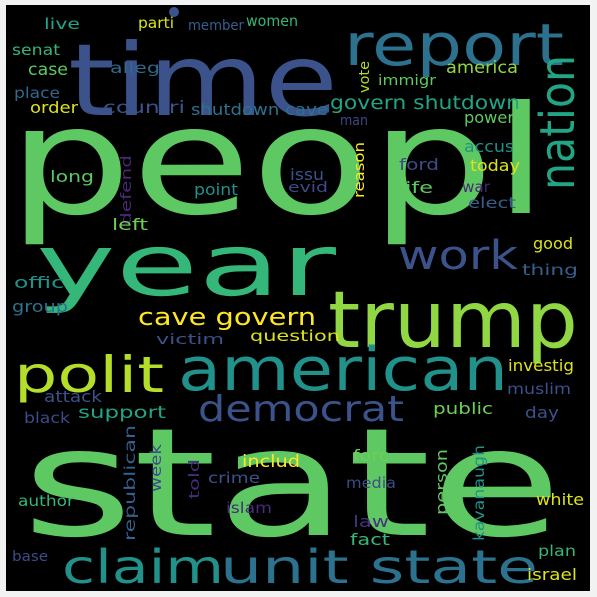 The width and height of the screenshot is (597, 597). I want to click on word-america: america, so click(482, 68).